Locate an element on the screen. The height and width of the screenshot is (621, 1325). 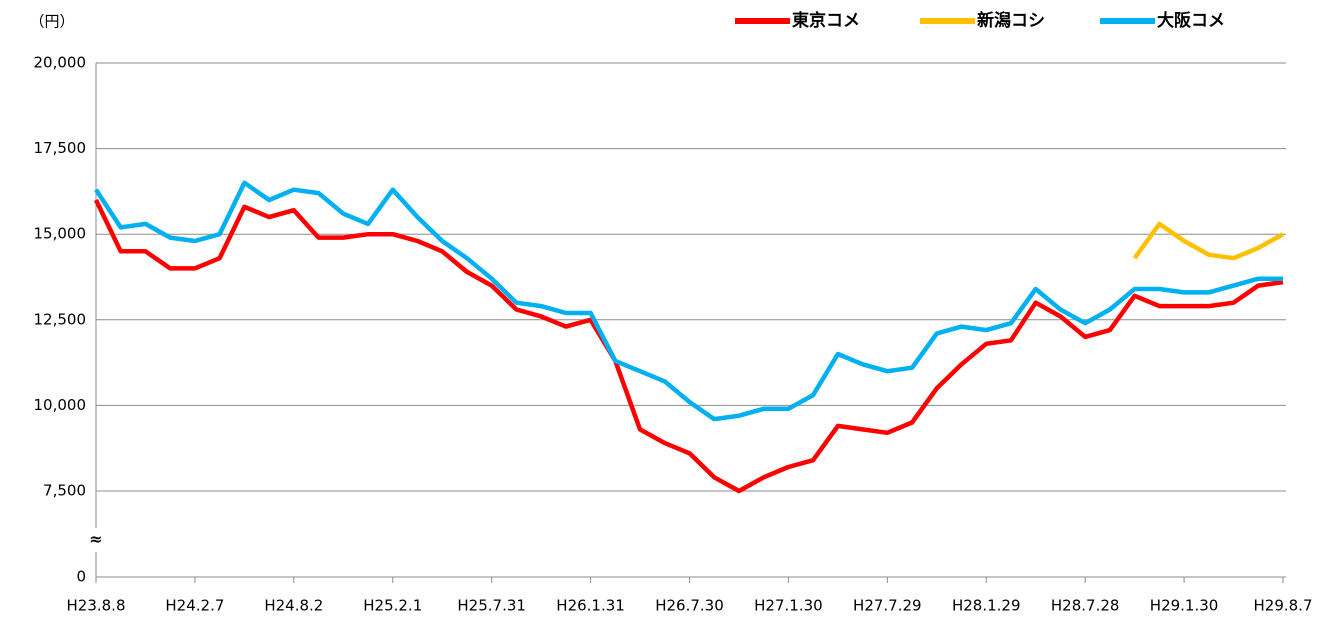
x-tick-label: H24.8.2 is located at coordinates (293, 606).